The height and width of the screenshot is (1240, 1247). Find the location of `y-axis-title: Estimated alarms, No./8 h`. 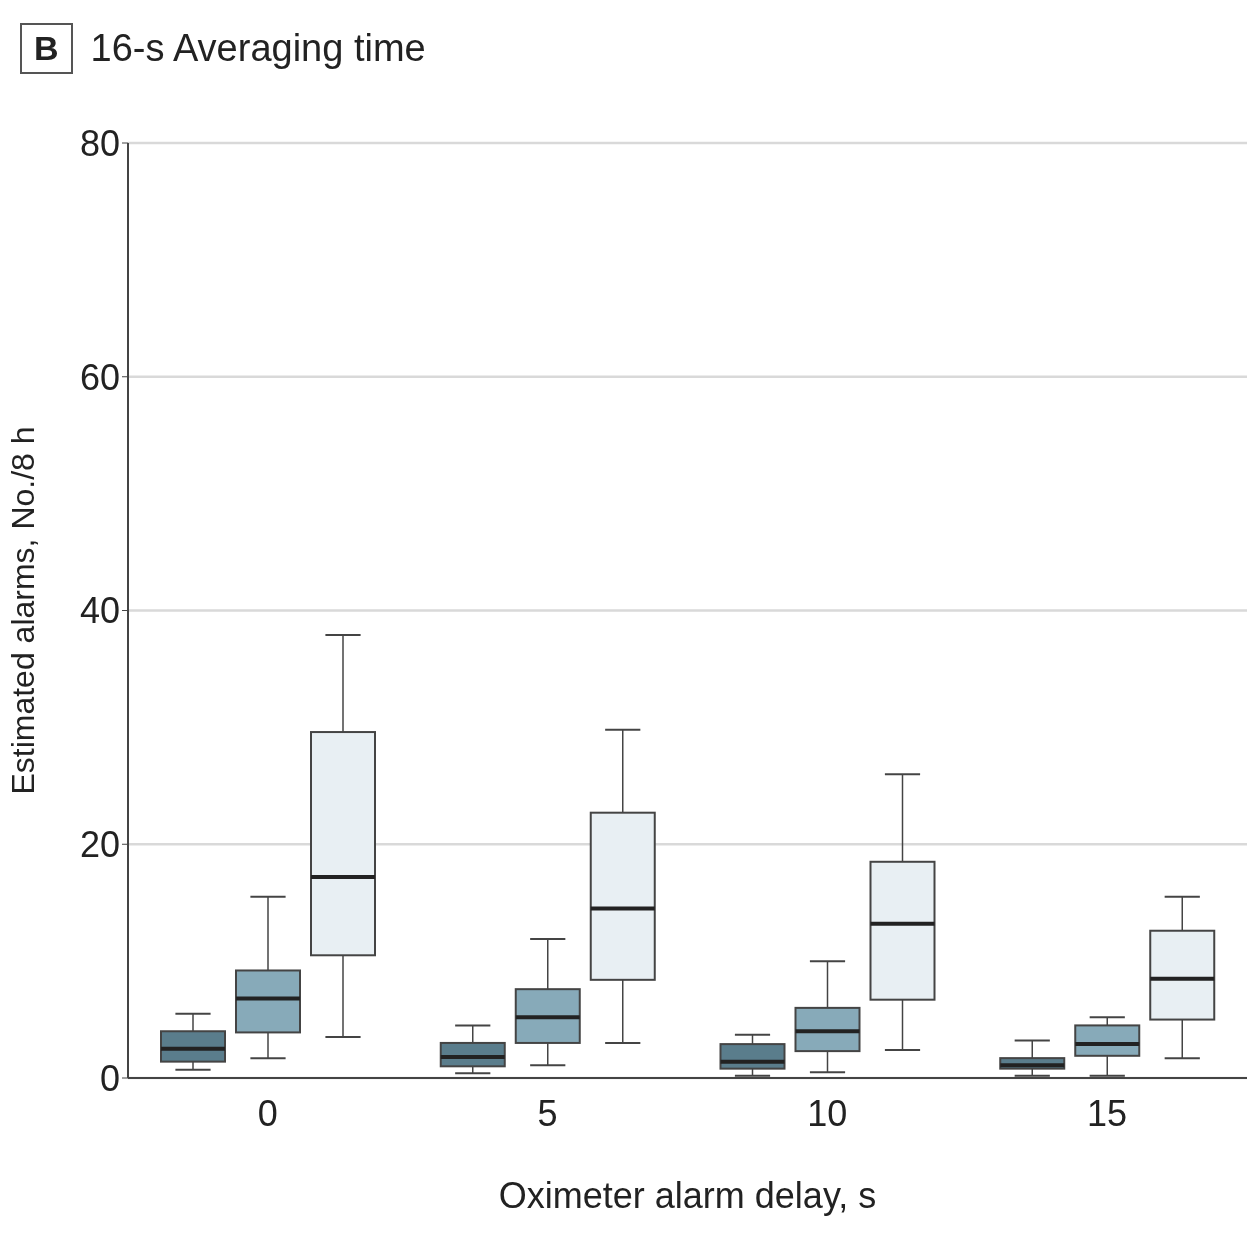

y-axis-title: Estimated alarms, No./8 h is located at coordinates (23, 610).